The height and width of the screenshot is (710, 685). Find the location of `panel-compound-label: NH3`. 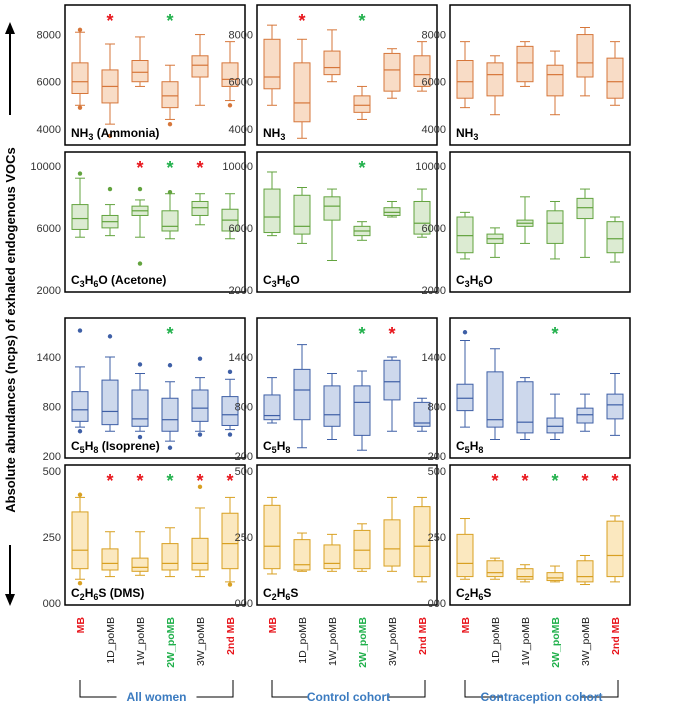

panel-compound-label: NH3 is located at coordinates (274, 134).